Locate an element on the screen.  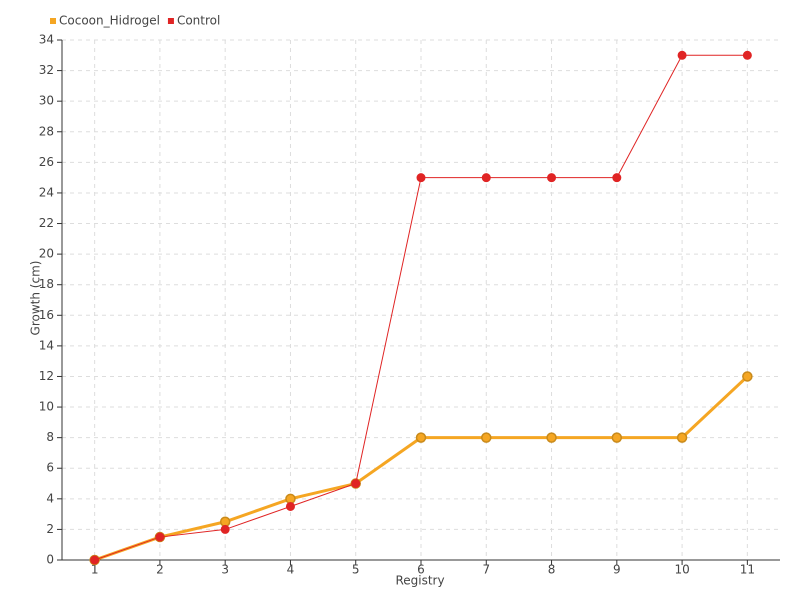
y-tick-label: 30 is located at coordinates (46, 101).